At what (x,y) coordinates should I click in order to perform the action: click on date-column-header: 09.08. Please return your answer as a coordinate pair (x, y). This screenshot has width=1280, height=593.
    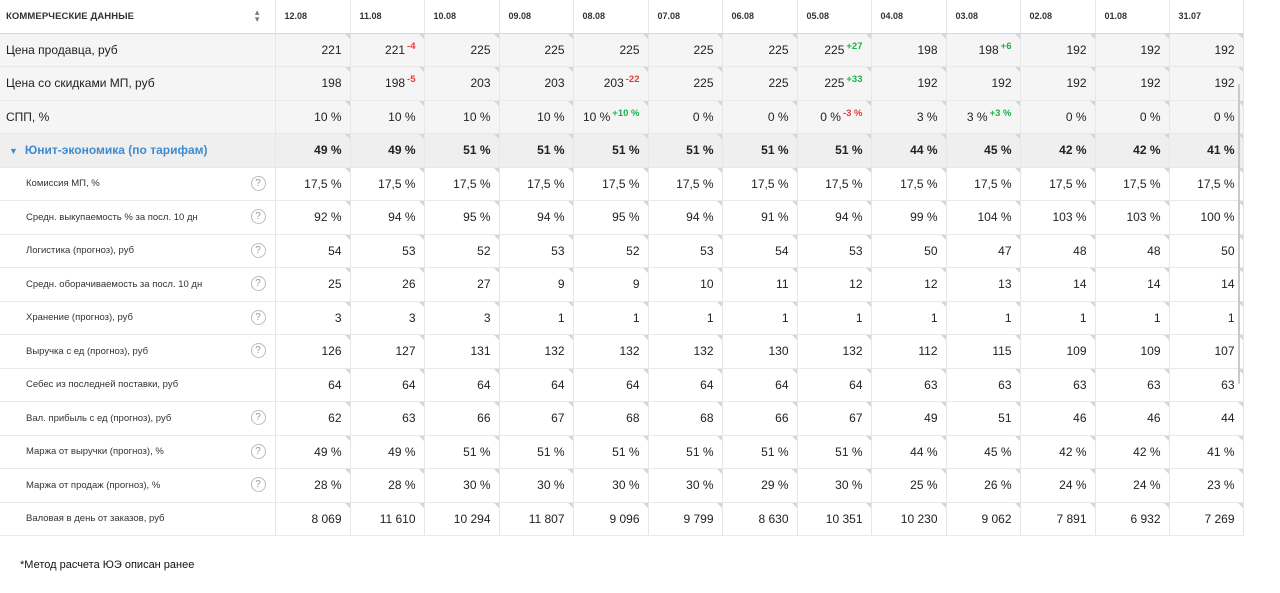
    Looking at the image, I should click on (536, 17).